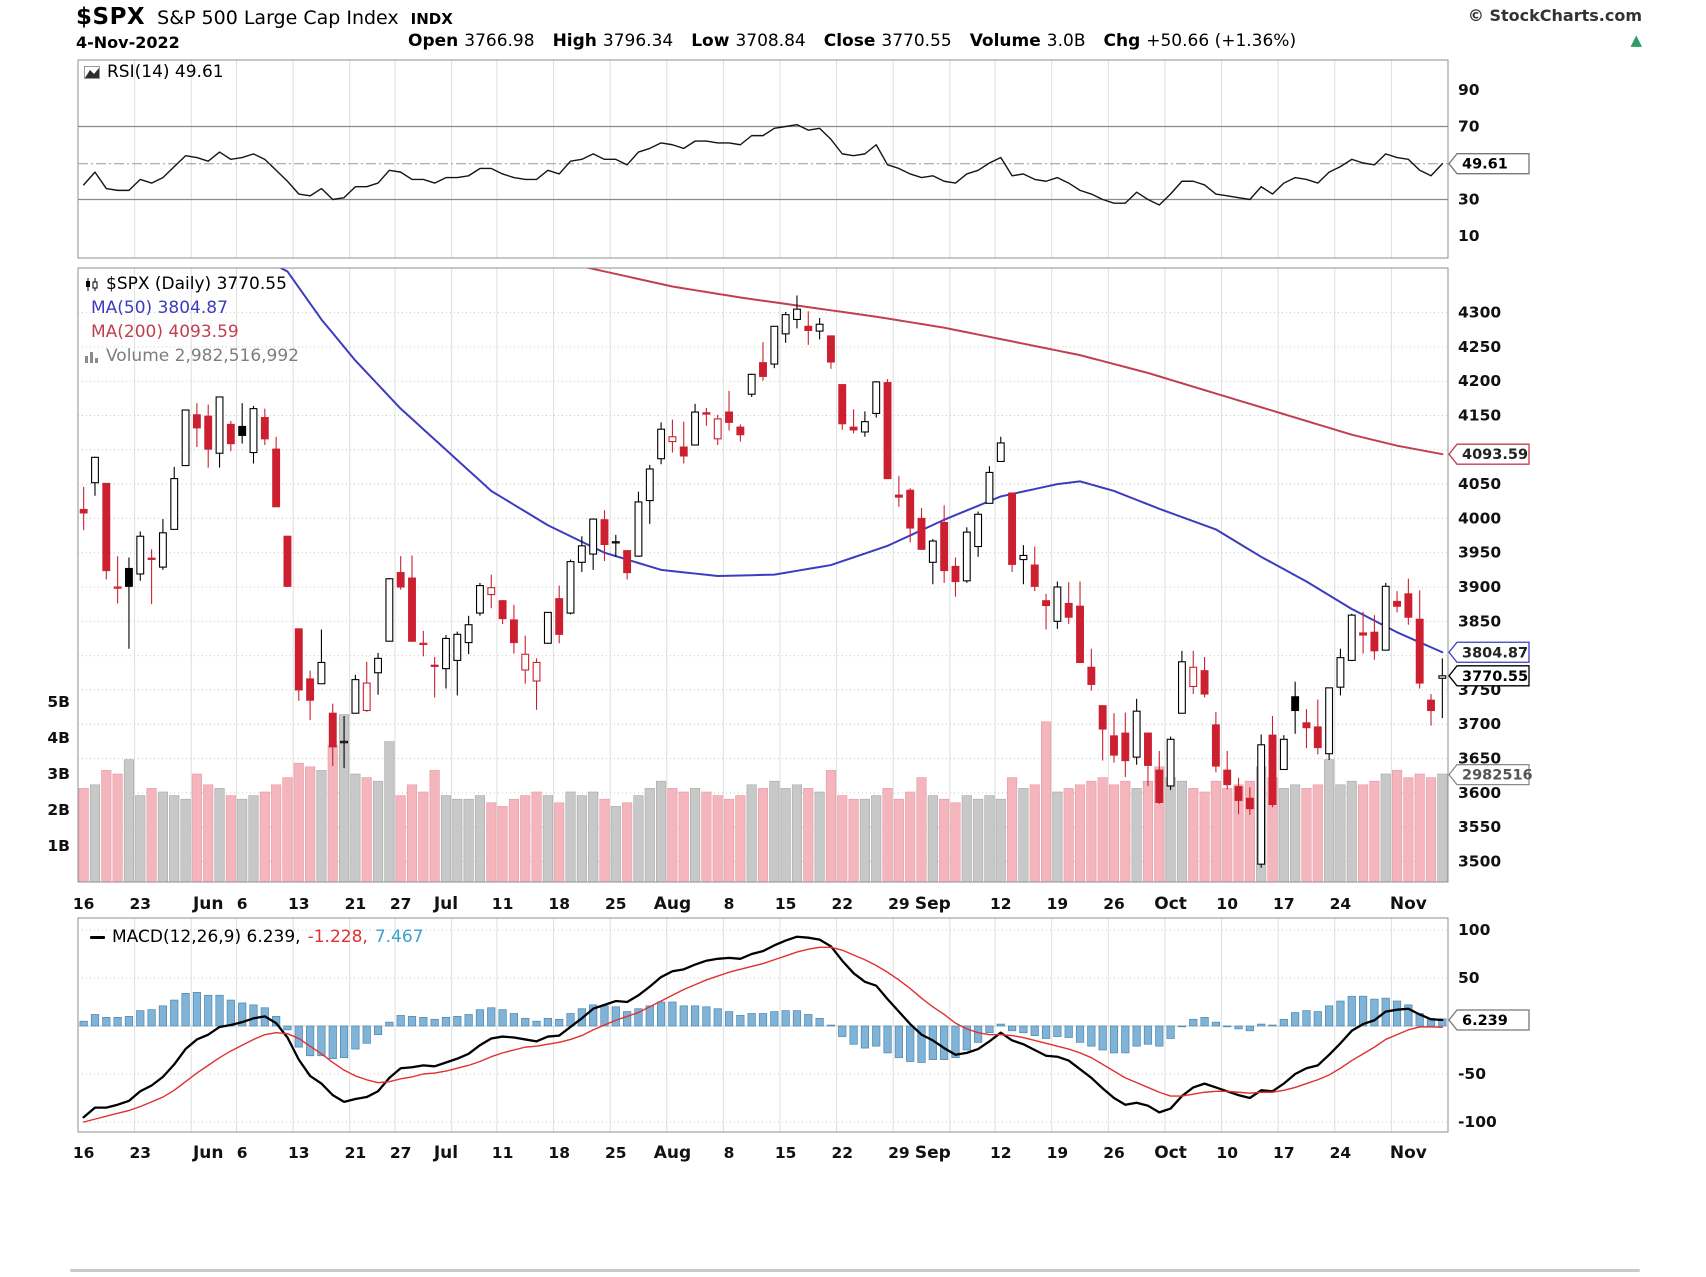  What do you see at coordinates (933, 904) in the screenshot?
I see `svg-text: Sep` at bounding box center [933, 904].